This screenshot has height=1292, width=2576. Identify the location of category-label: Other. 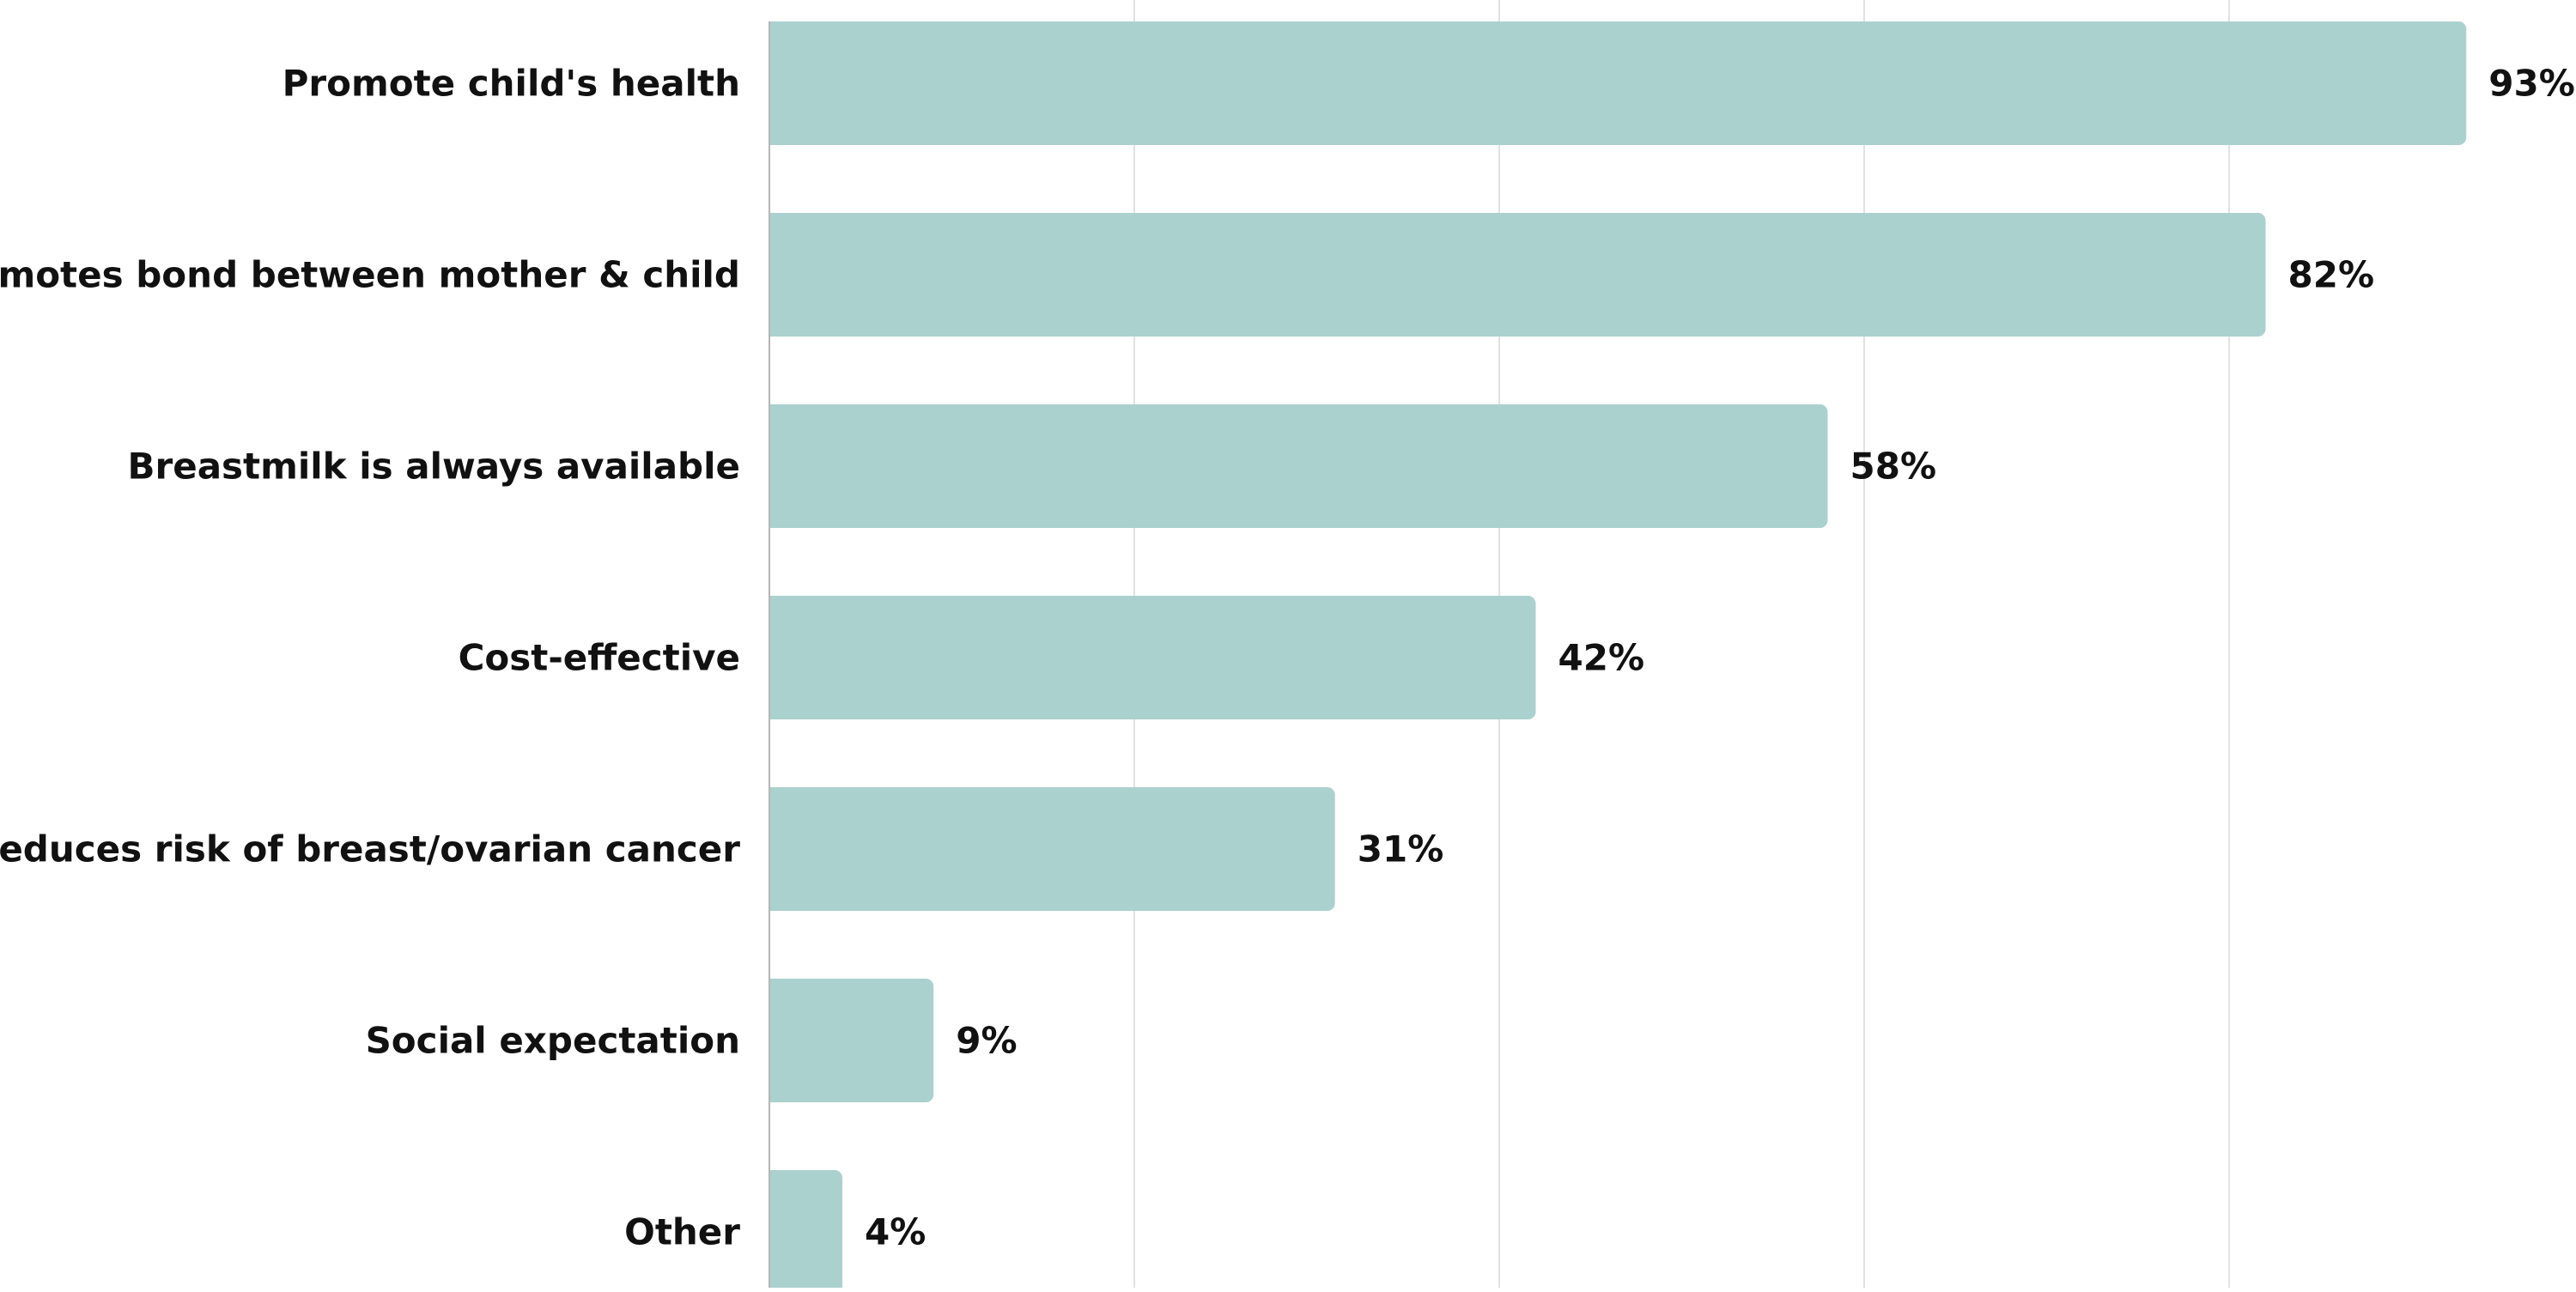
(682, 1232).